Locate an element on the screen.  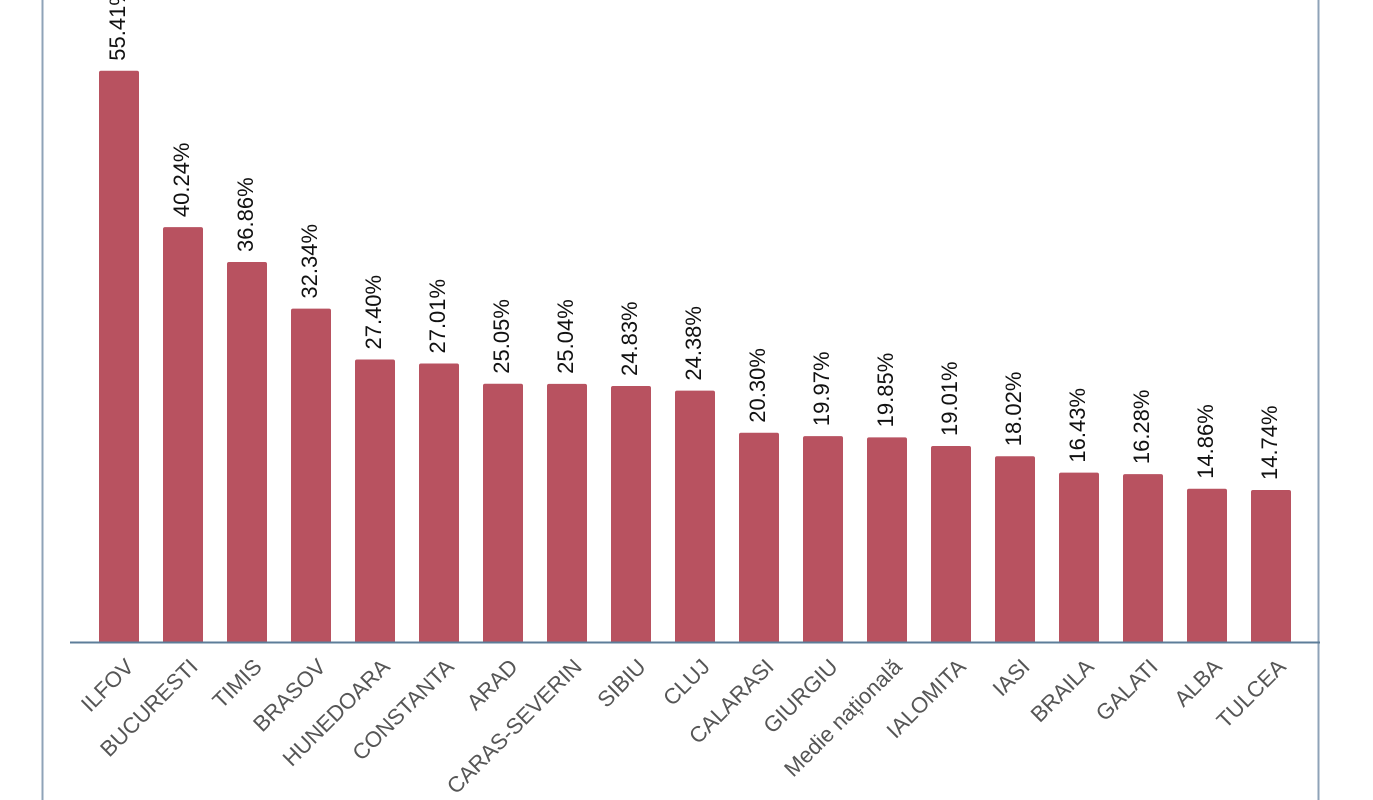
value-label: 16.43% is located at coordinates (1077, 425).